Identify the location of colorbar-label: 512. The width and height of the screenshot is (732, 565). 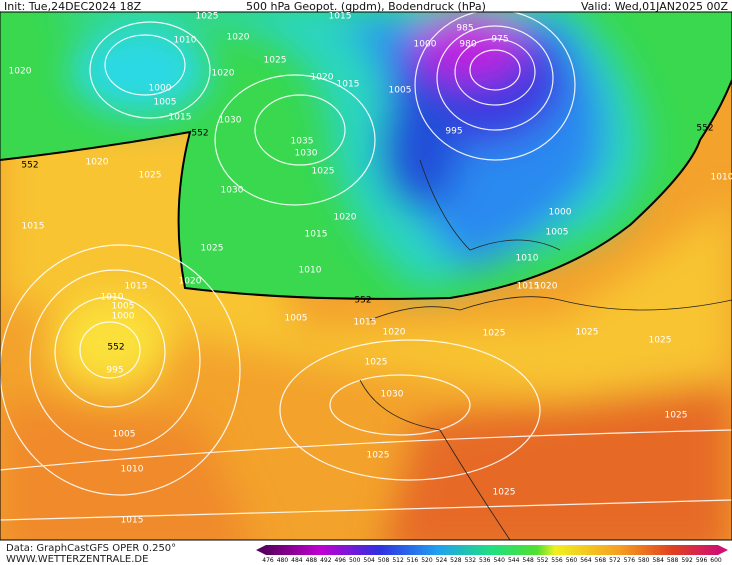
(398, 560).